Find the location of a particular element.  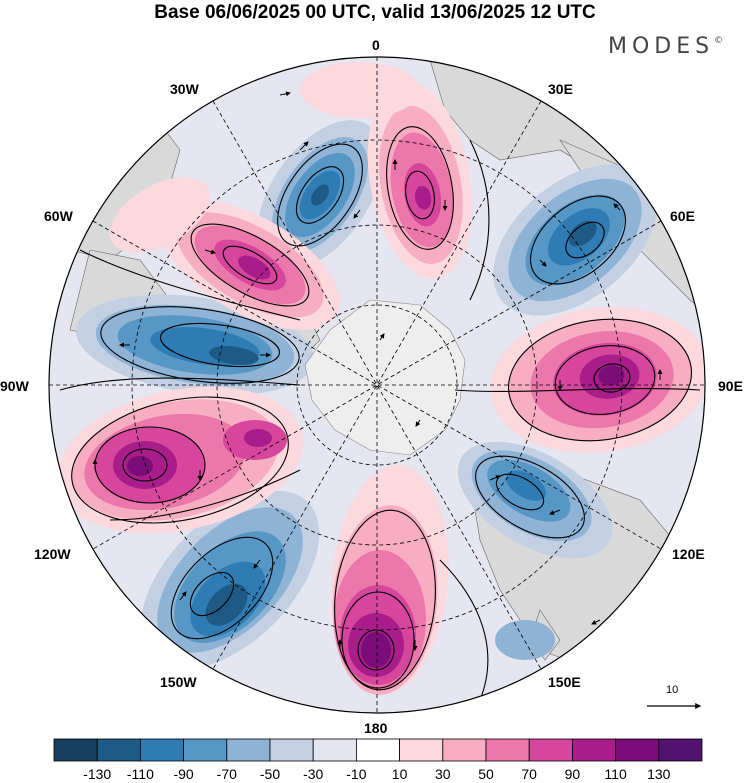

colorbar-tick-label: -90 is located at coordinates (183, 774).